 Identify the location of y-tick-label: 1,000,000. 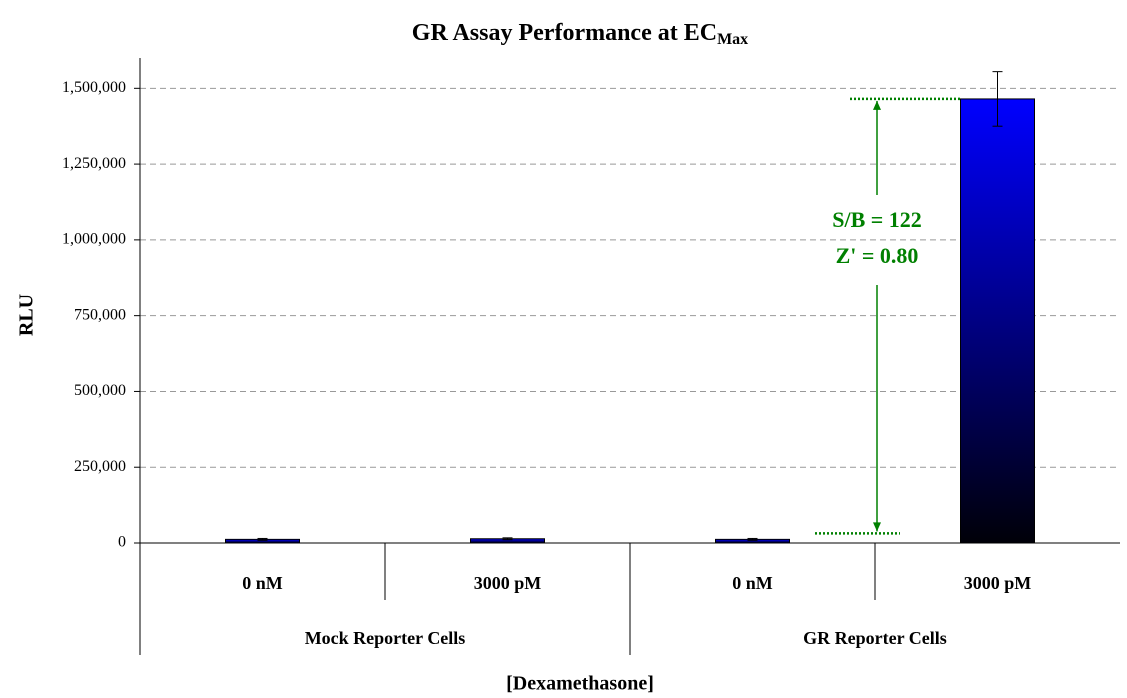
(94, 239).